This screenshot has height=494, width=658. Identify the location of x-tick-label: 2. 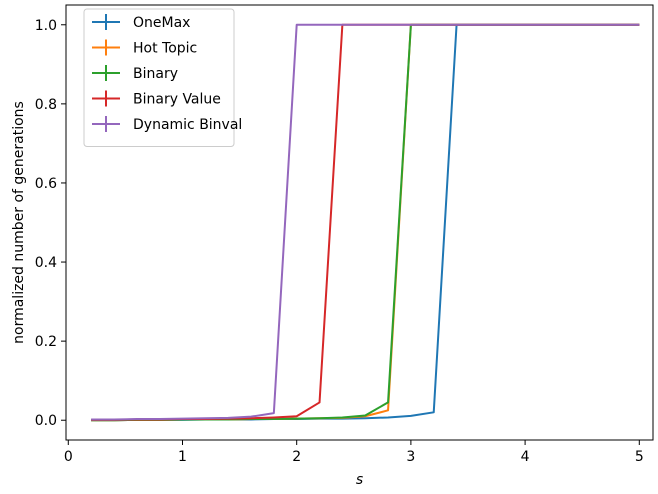
(296, 457).